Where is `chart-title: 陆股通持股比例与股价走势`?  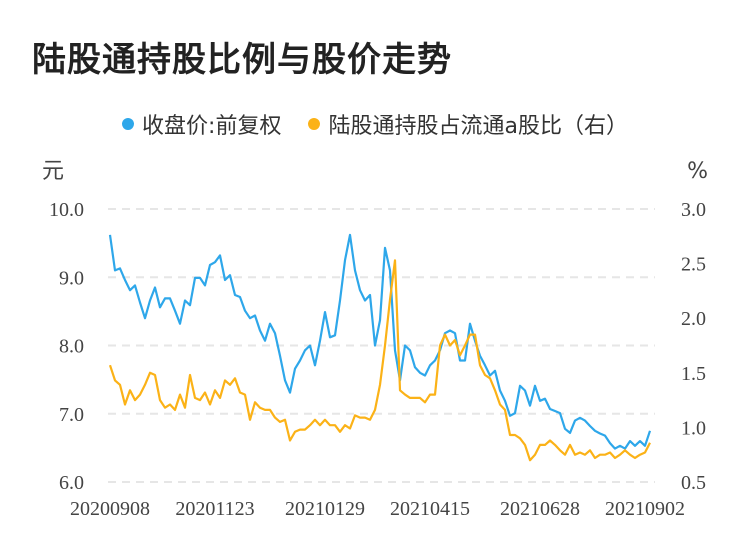 chart-title: 陆股通持股比例与股价走势 is located at coordinates (242, 60).